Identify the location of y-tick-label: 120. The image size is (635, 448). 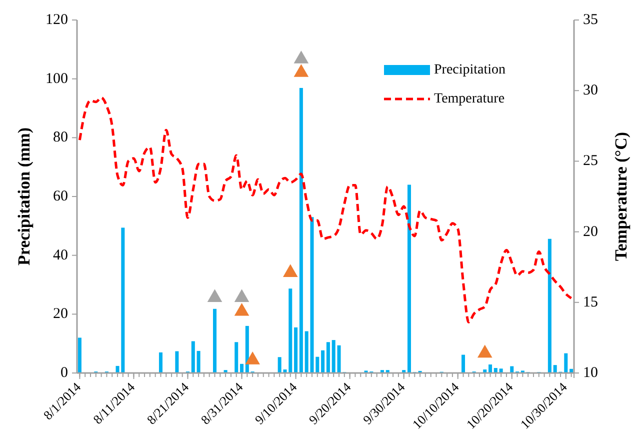
(57, 20).